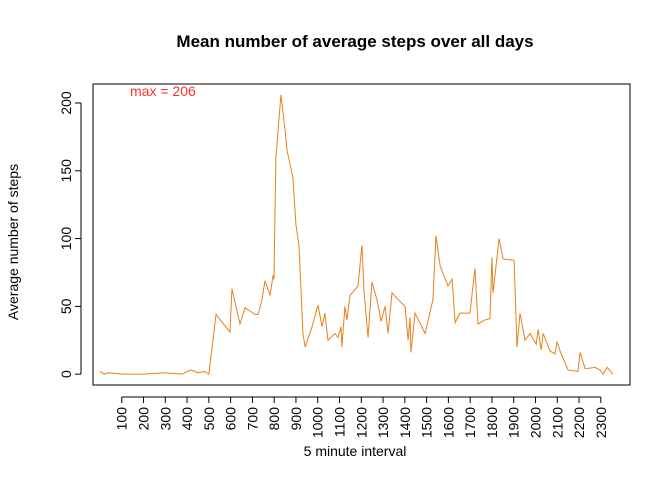 The width and height of the screenshot is (672, 480). Describe the element at coordinates (209, 419) in the screenshot. I see `x-tick-label: 500` at that location.